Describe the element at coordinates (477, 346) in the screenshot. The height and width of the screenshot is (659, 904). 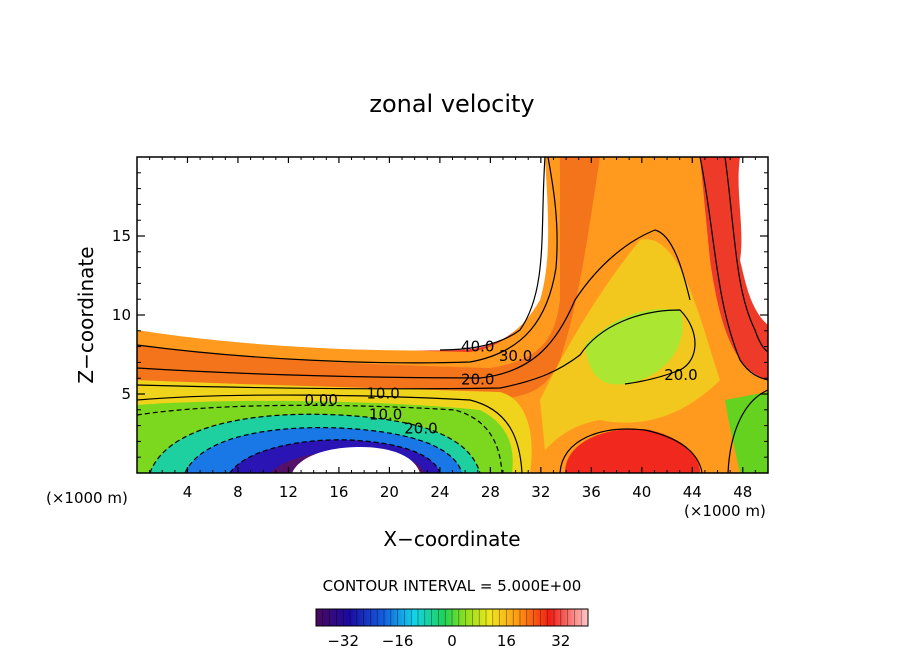
I see `contour-label: 40.0` at that location.